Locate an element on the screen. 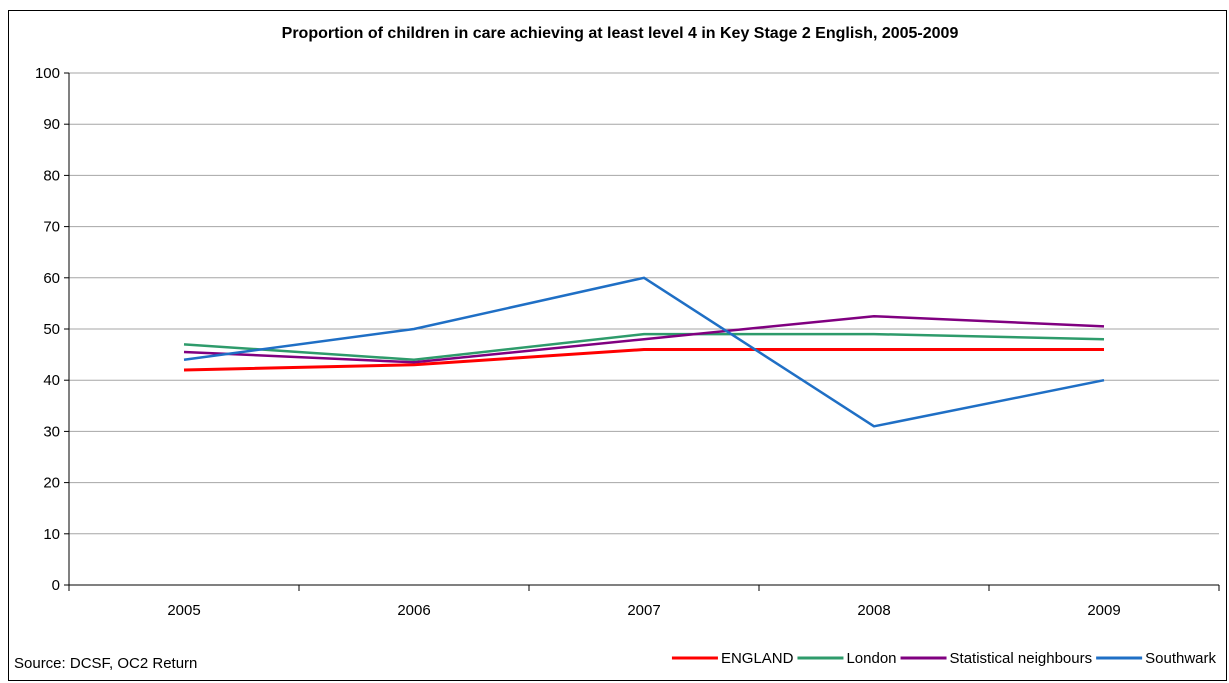 The width and height of the screenshot is (1229, 683). y-tick-label: 30 is located at coordinates (51, 431).